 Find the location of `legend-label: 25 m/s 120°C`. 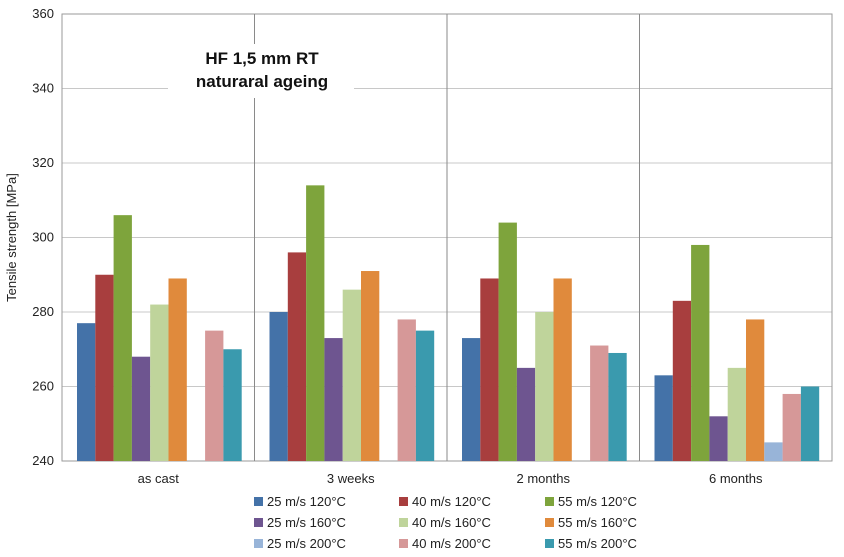

legend-label: 25 m/s 120°C is located at coordinates (306, 501).